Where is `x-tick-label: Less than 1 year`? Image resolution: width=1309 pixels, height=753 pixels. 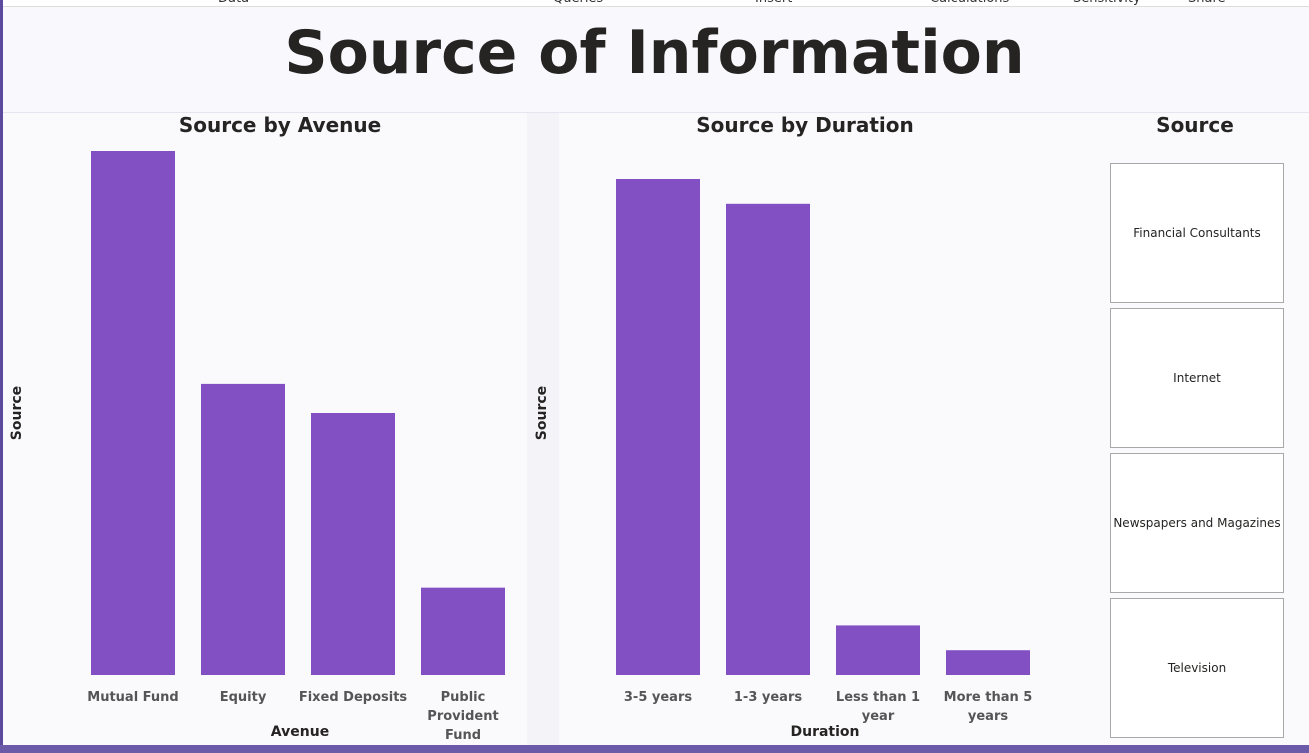
x-tick-label: Less than 1 year is located at coordinates (878, 707).